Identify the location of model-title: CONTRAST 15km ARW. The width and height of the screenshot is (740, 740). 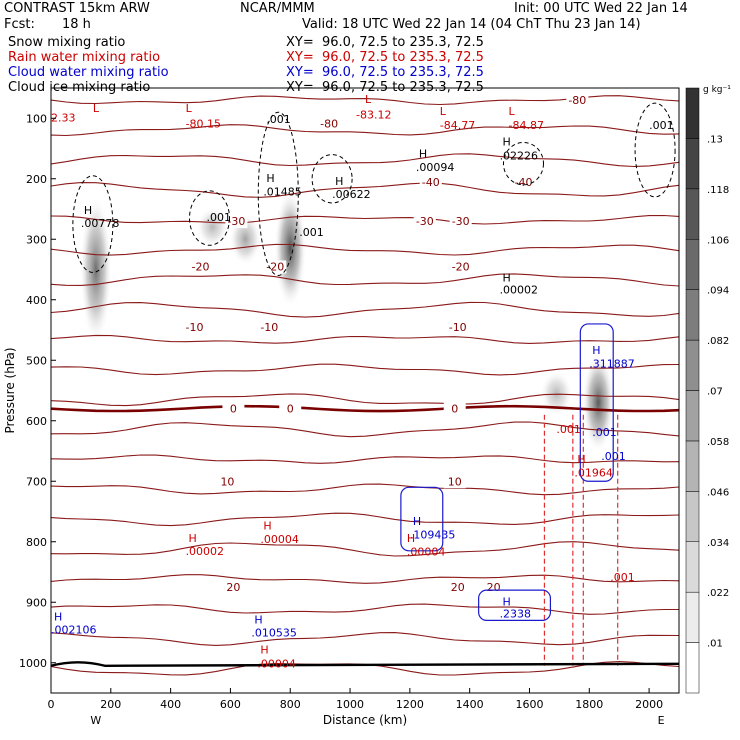
(77, 8).